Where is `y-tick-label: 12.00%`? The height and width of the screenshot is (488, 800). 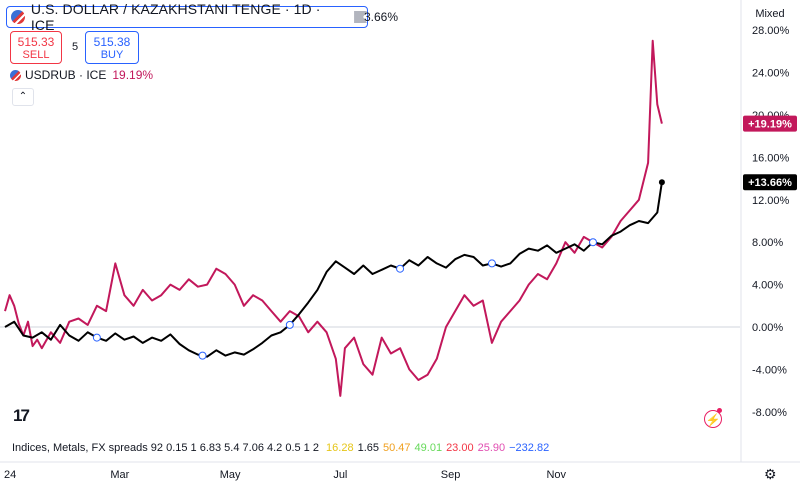
y-tick-label: 12.00% is located at coordinates (771, 201).